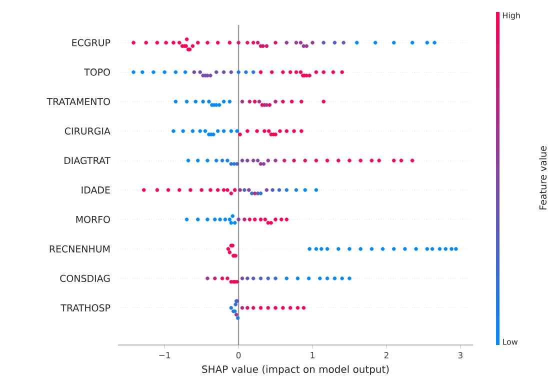 The image size is (548, 388). What do you see at coordinates (80, 249) in the screenshot?
I see `y-tick-label: RECNENHUM` at bounding box center [80, 249].